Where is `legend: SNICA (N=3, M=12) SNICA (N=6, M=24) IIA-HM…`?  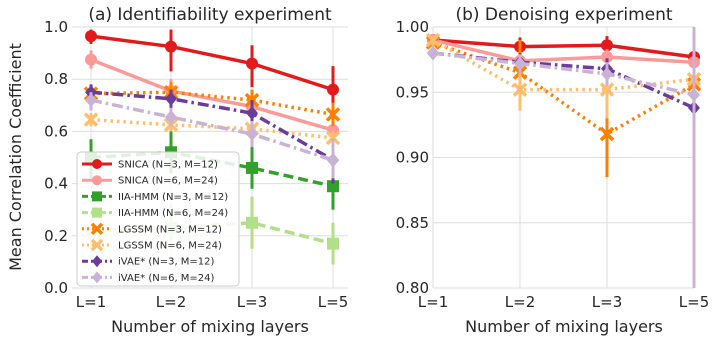
legend: SNICA (N=3, M=12) SNICA (N=6, M=24) IIA-HM… is located at coordinates (158, 219).